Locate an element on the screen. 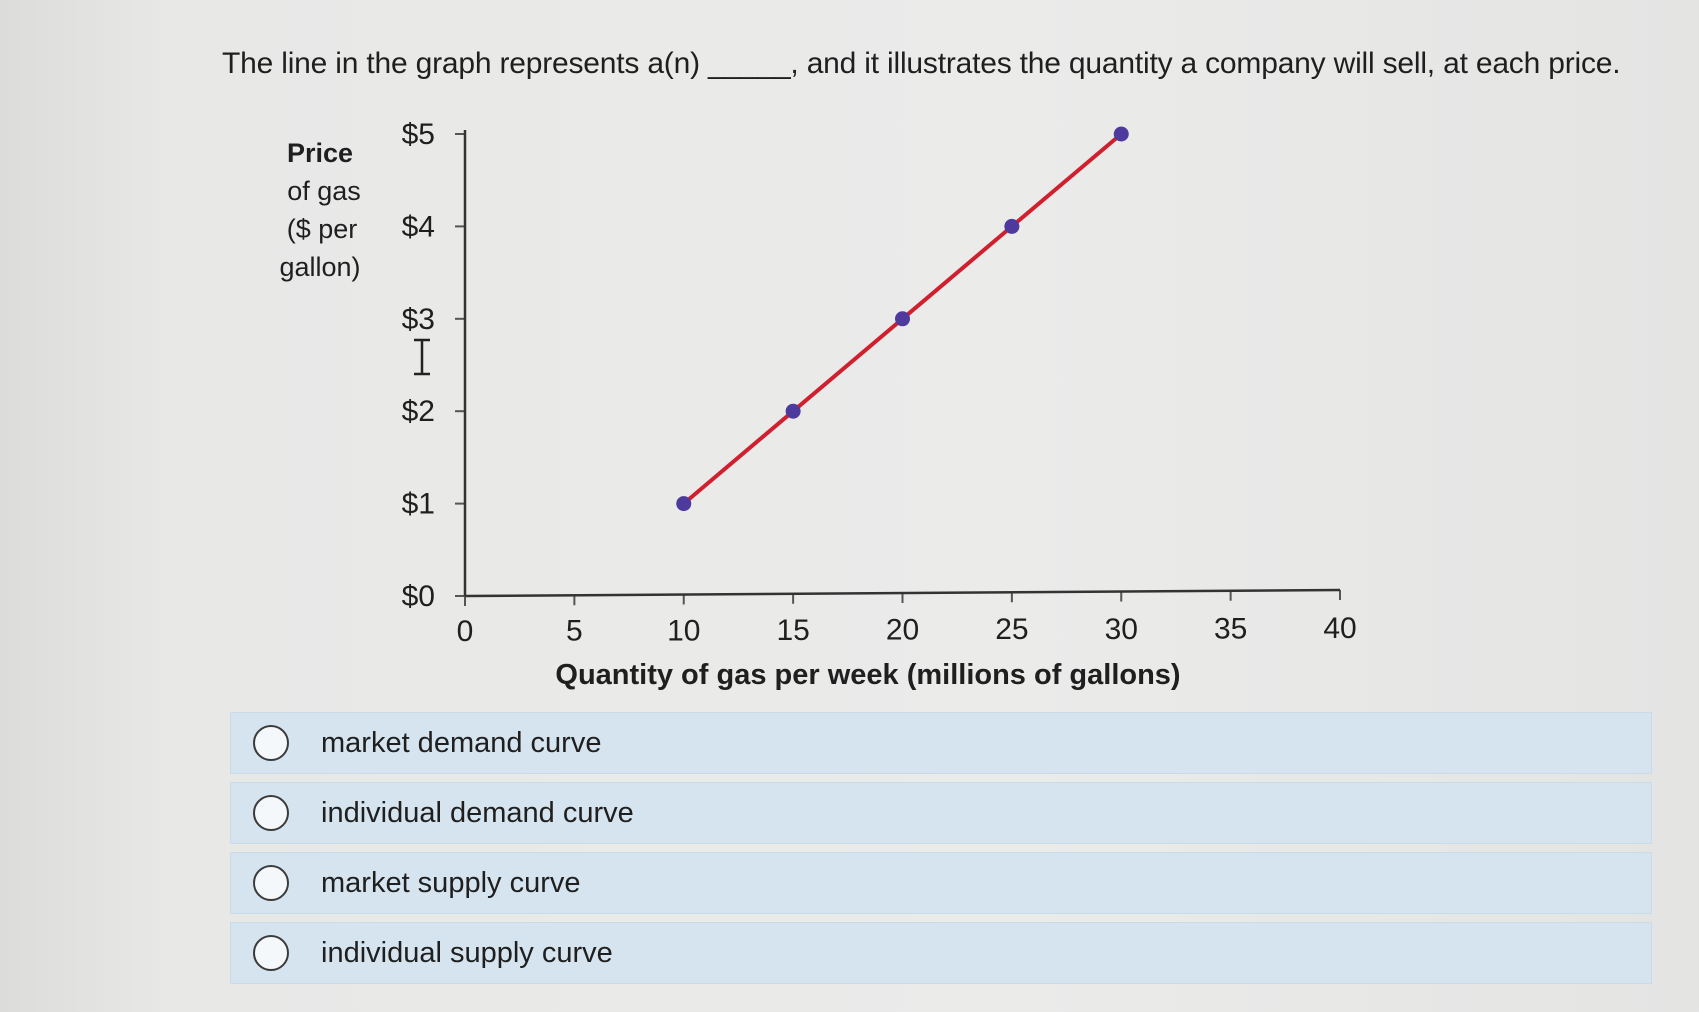 Image resolution: width=1699 pixels, height=1012 pixels. x-tick-label: 10 is located at coordinates (683, 630).